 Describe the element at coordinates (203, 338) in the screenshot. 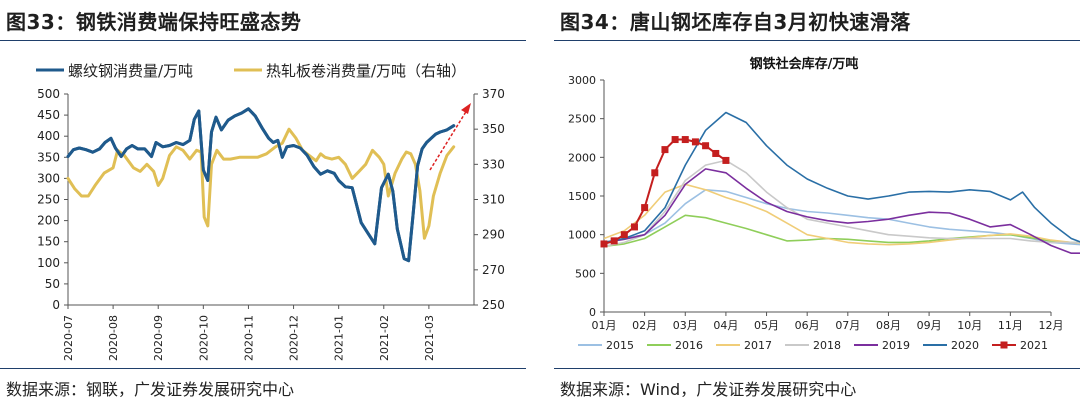

I see `x-tick-label: 2020-10` at that location.